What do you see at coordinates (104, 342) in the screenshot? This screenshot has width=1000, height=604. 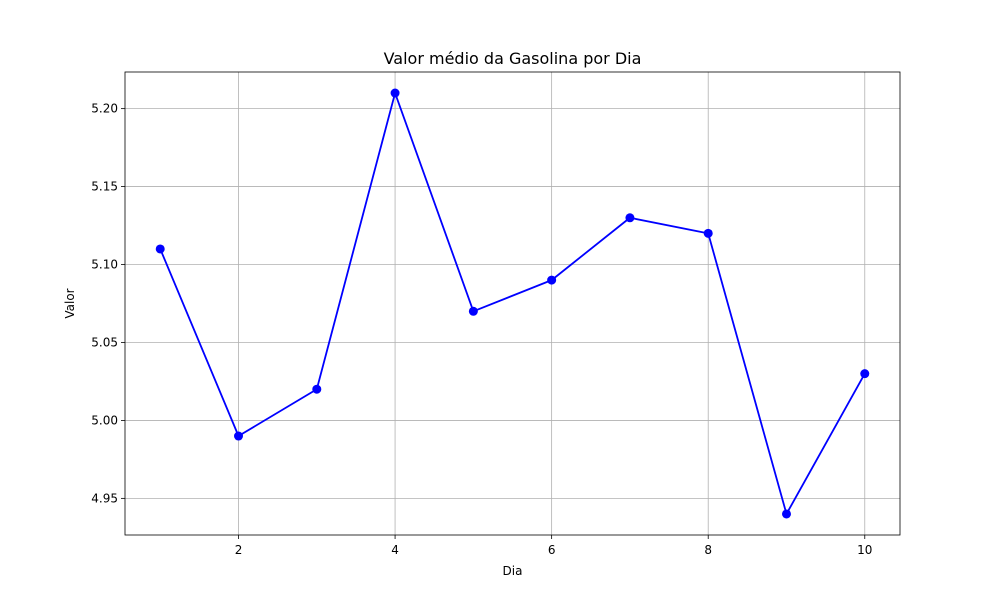 I see `y-tick-label: 5.05` at bounding box center [104, 342].